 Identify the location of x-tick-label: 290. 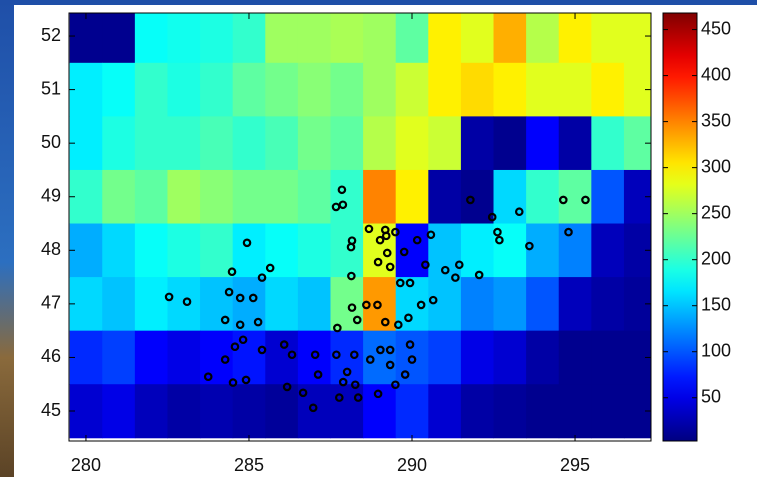
(412, 465).